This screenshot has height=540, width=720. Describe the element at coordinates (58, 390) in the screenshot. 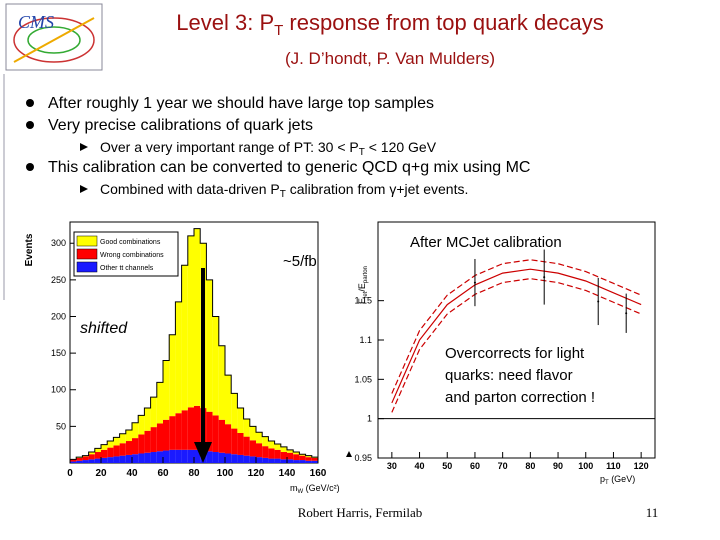

I see `y-tick-label: 100` at that location.